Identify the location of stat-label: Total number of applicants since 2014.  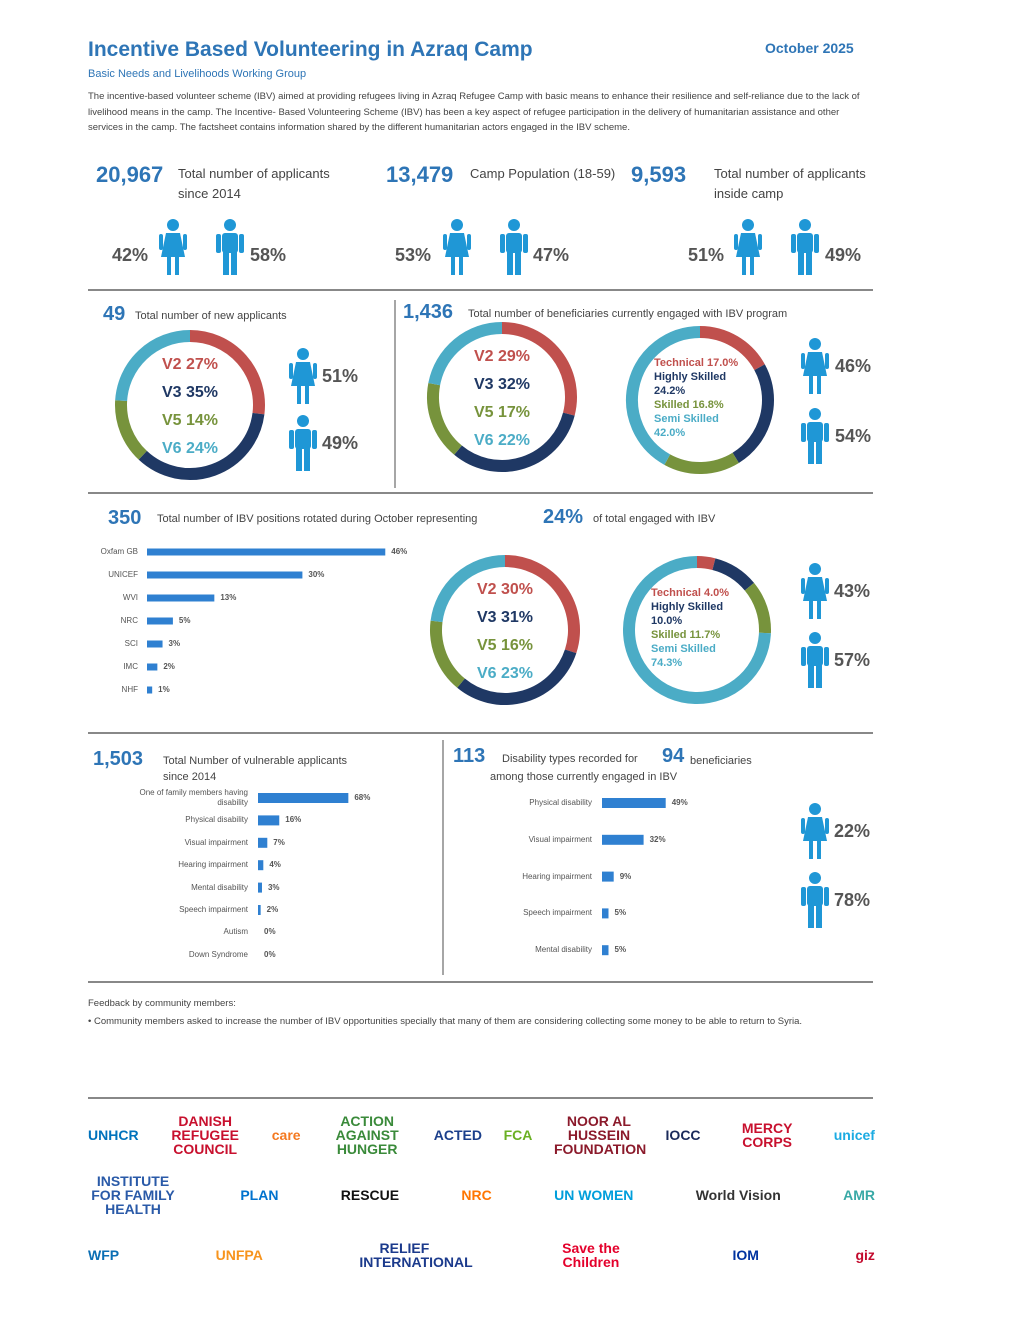
(254, 183).